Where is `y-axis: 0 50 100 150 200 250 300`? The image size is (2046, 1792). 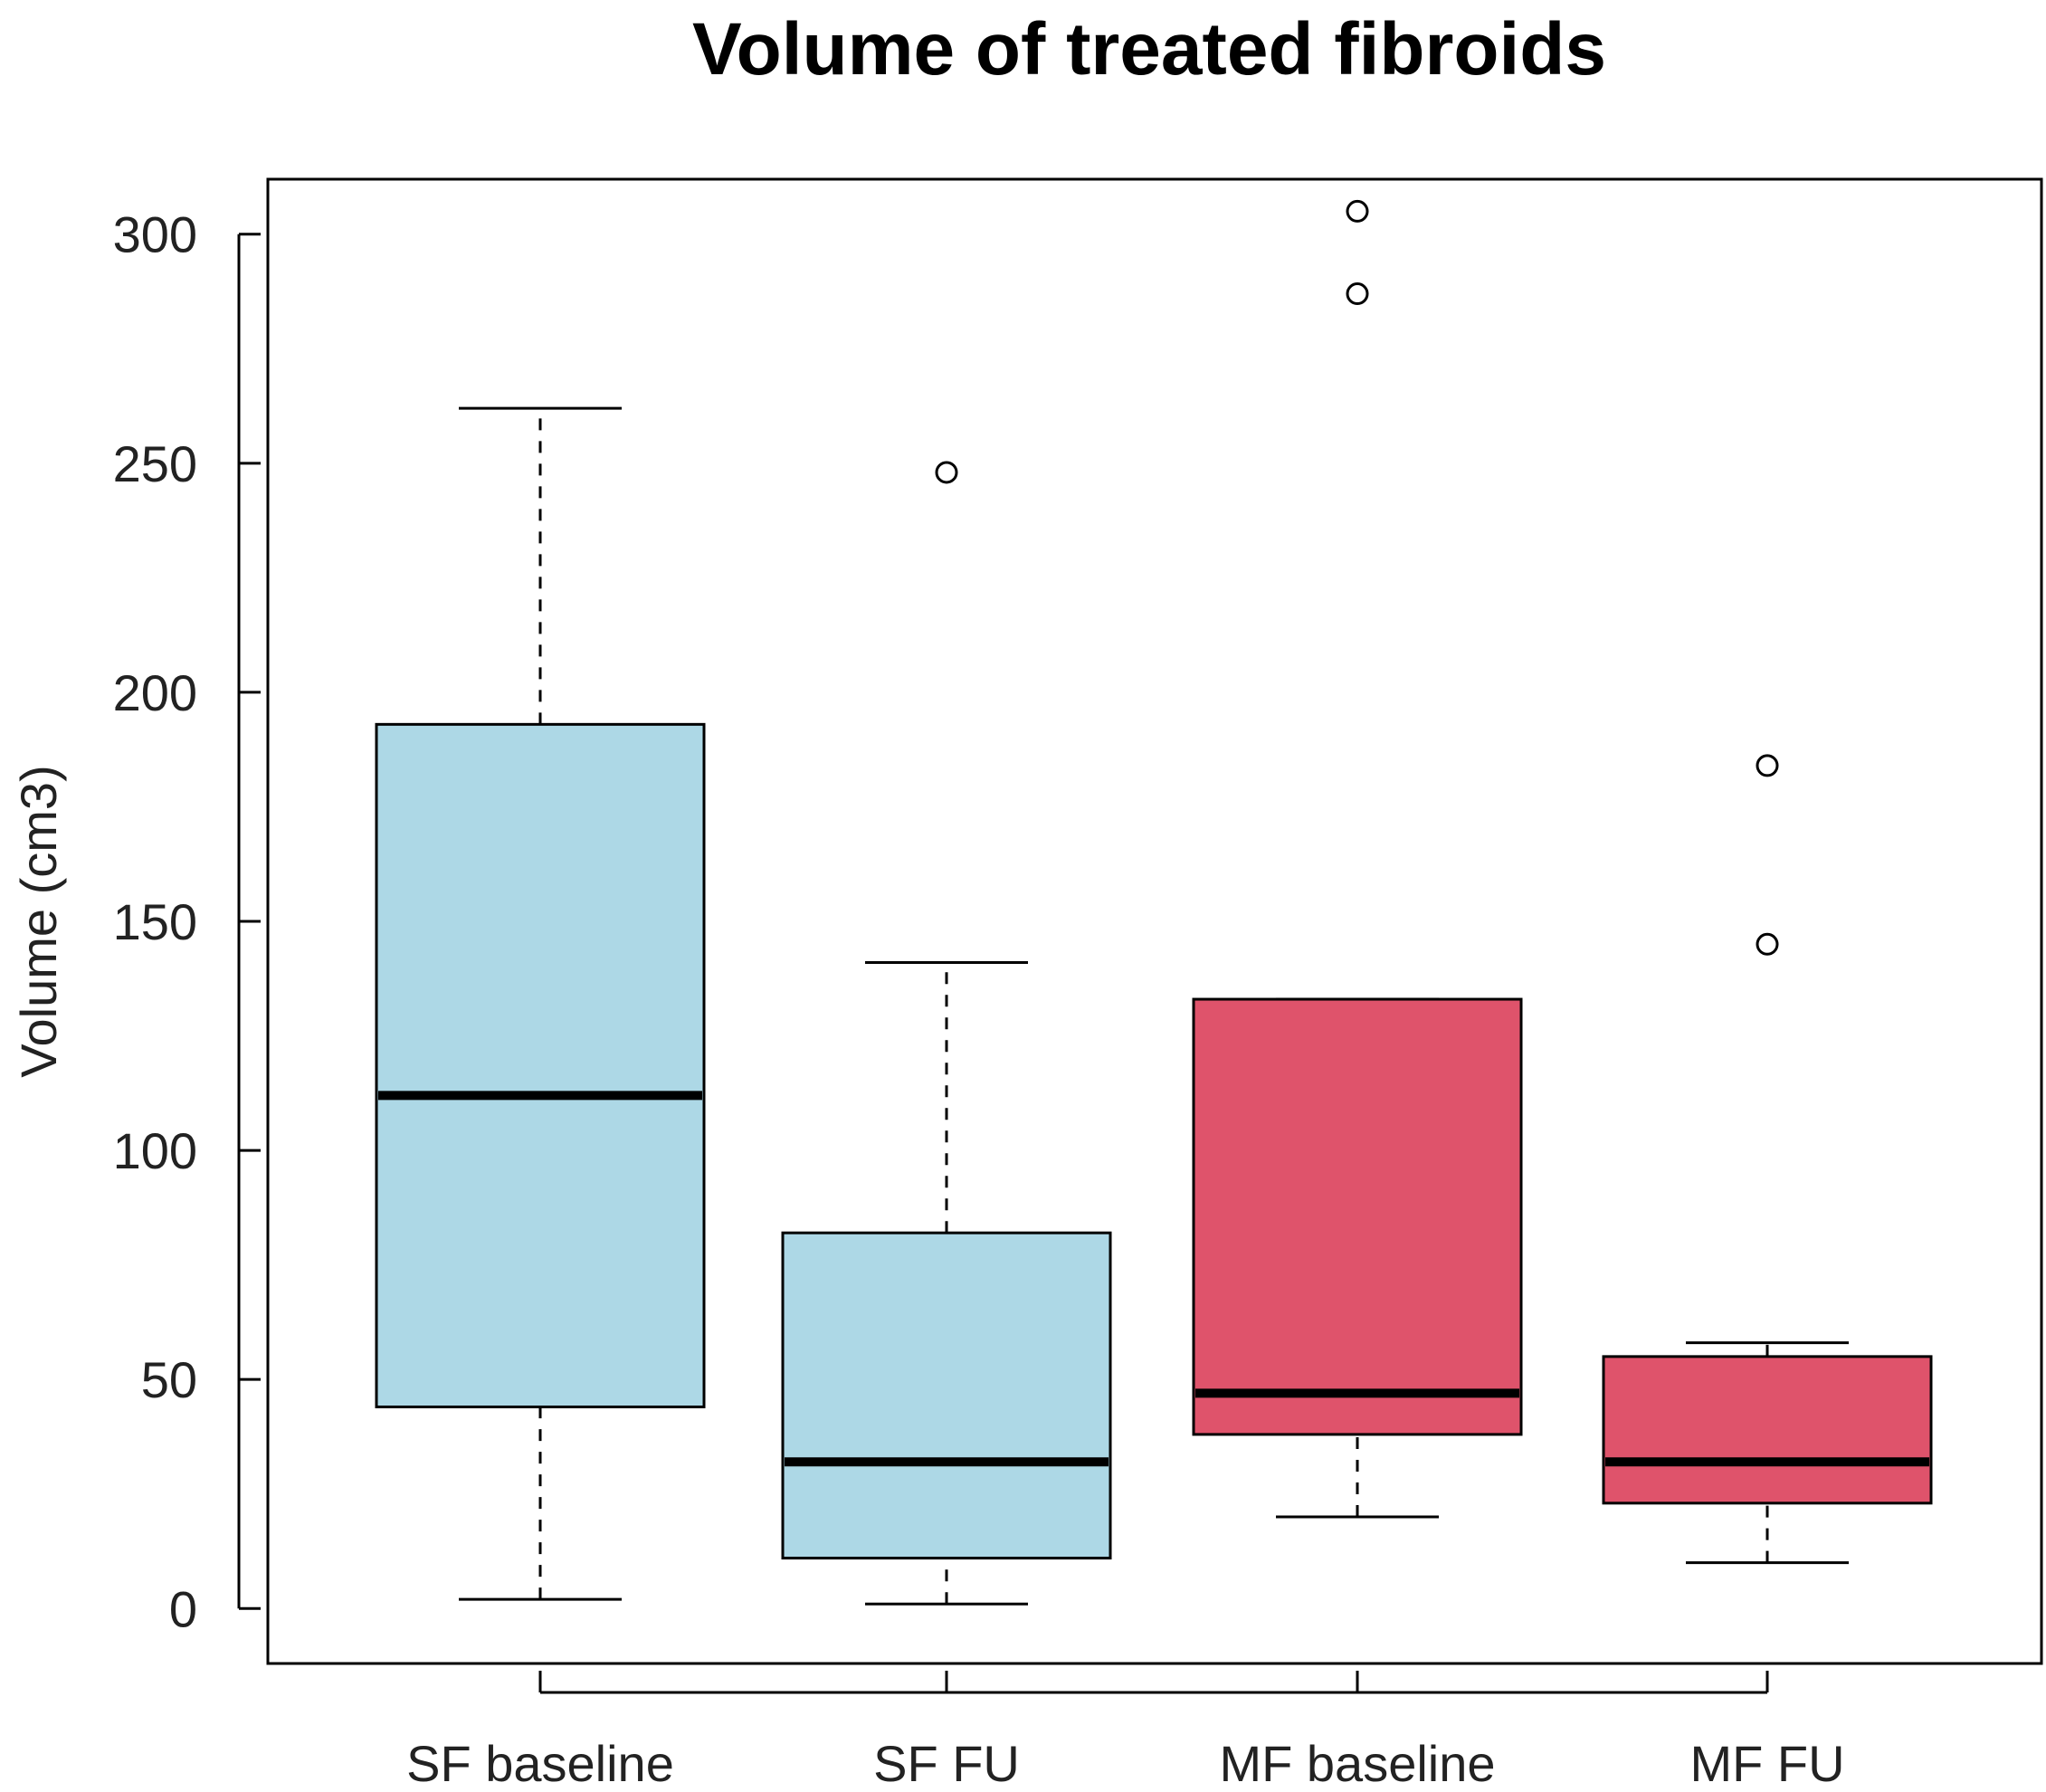 y-axis: 0 50 100 150 200 250 300 is located at coordinates (187, 921).